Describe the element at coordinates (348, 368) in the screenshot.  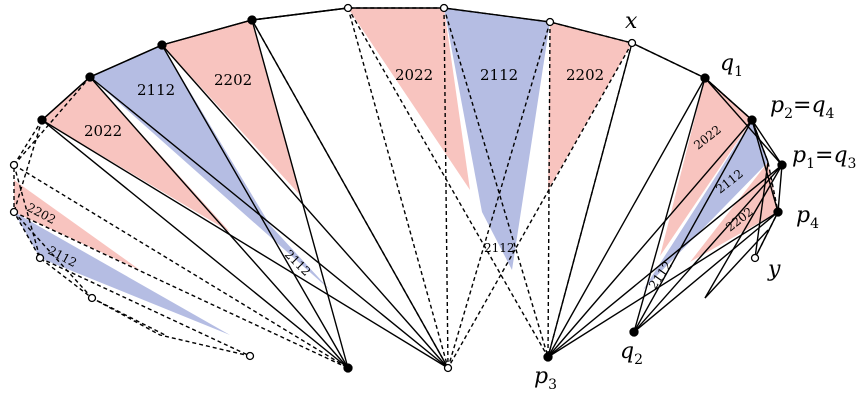
I see `point-black-bottom-left` at that location.